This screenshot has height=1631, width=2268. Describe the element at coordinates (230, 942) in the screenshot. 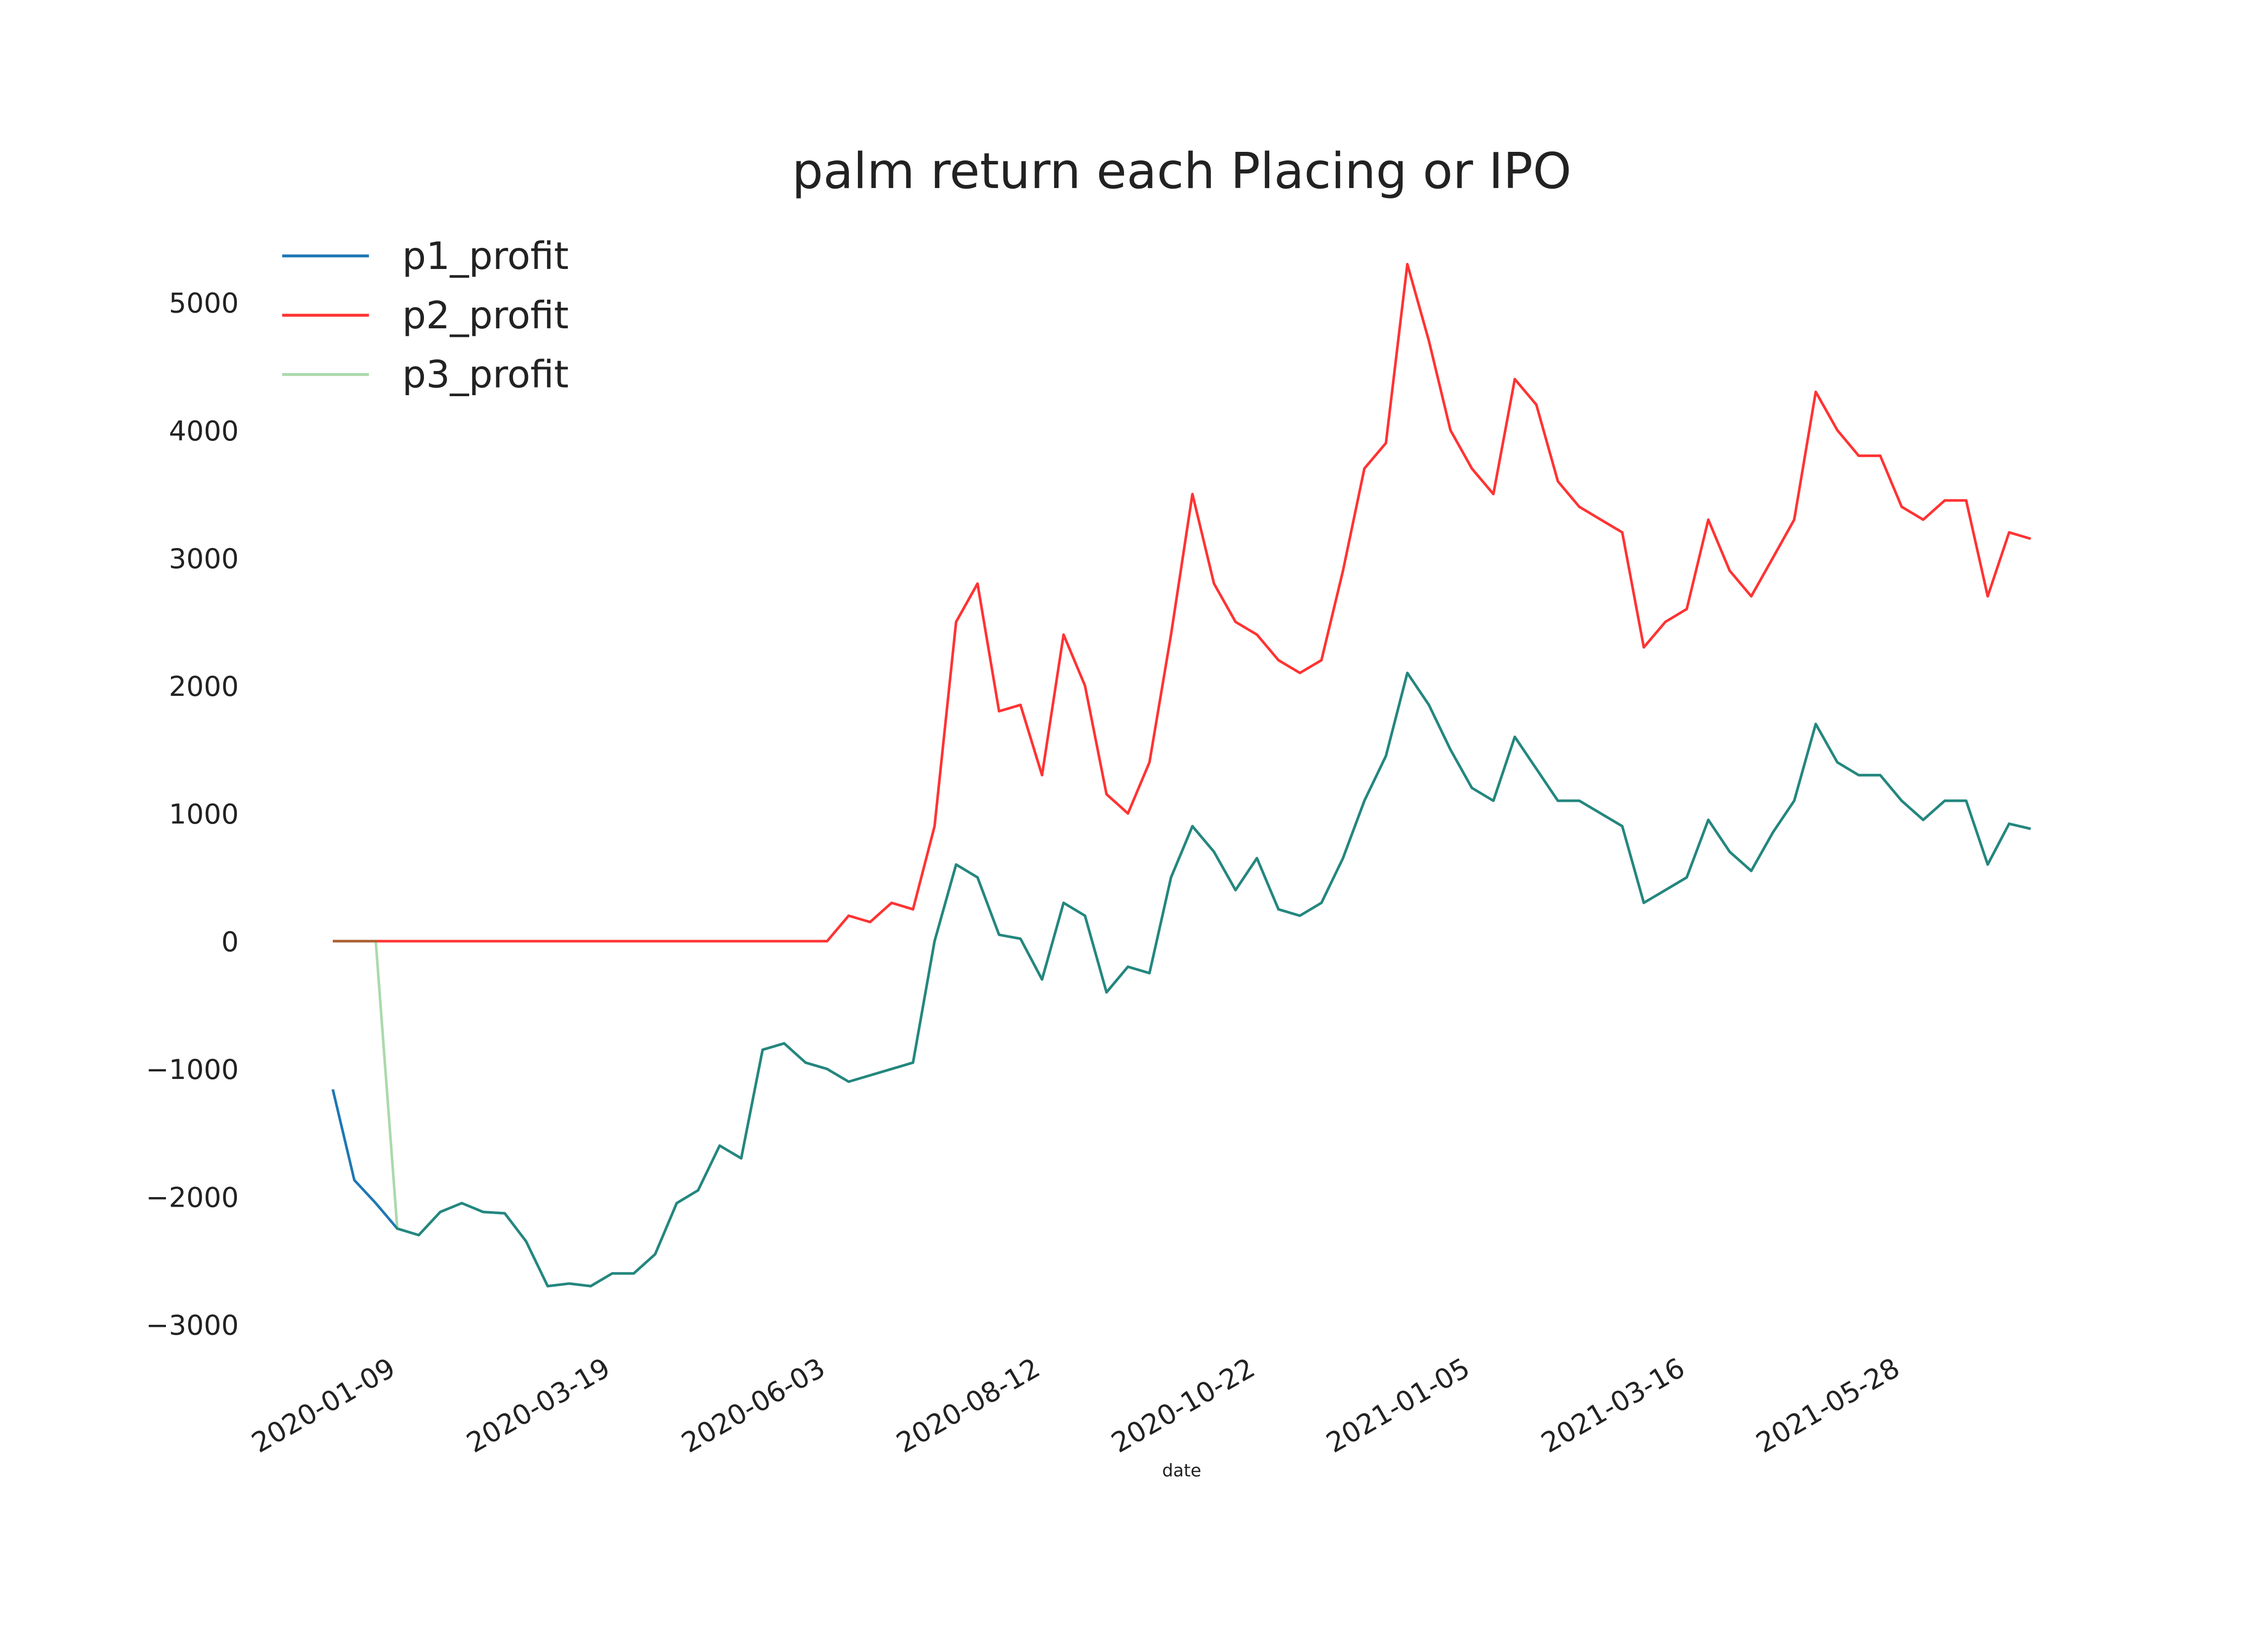

I see `y-tick-label: 0` at that location.